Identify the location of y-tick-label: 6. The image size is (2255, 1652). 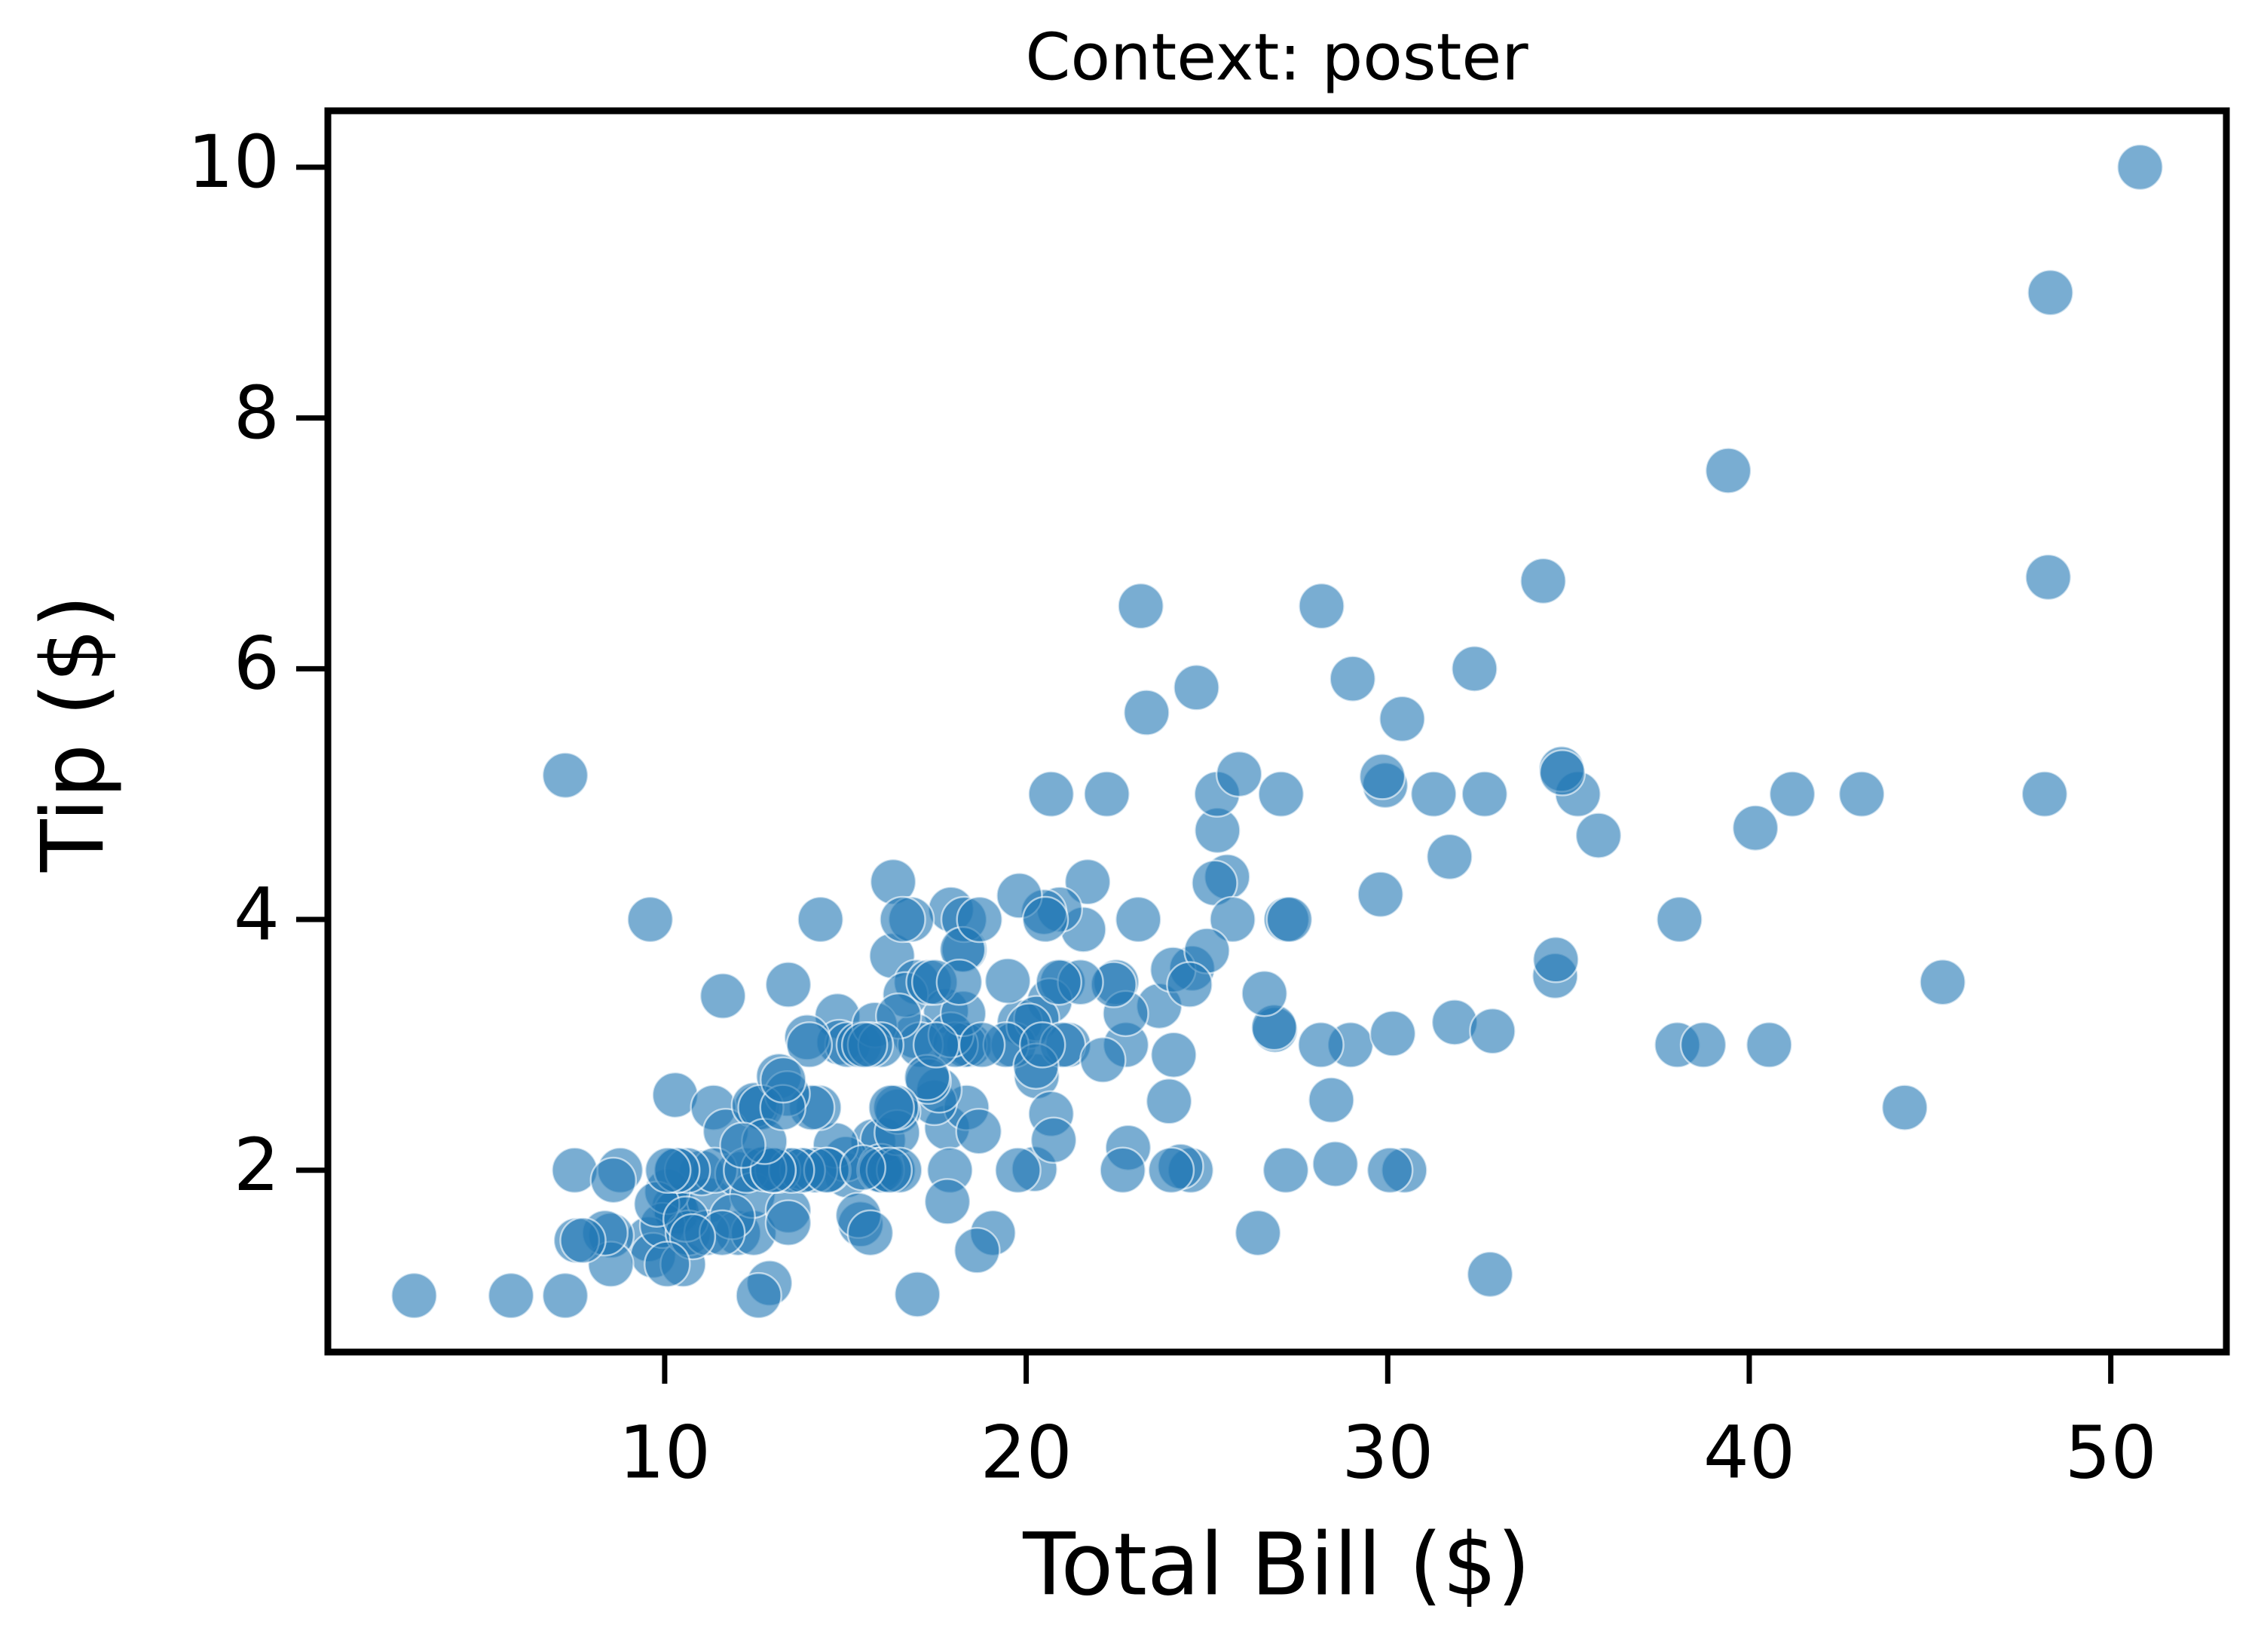
(257, 664).